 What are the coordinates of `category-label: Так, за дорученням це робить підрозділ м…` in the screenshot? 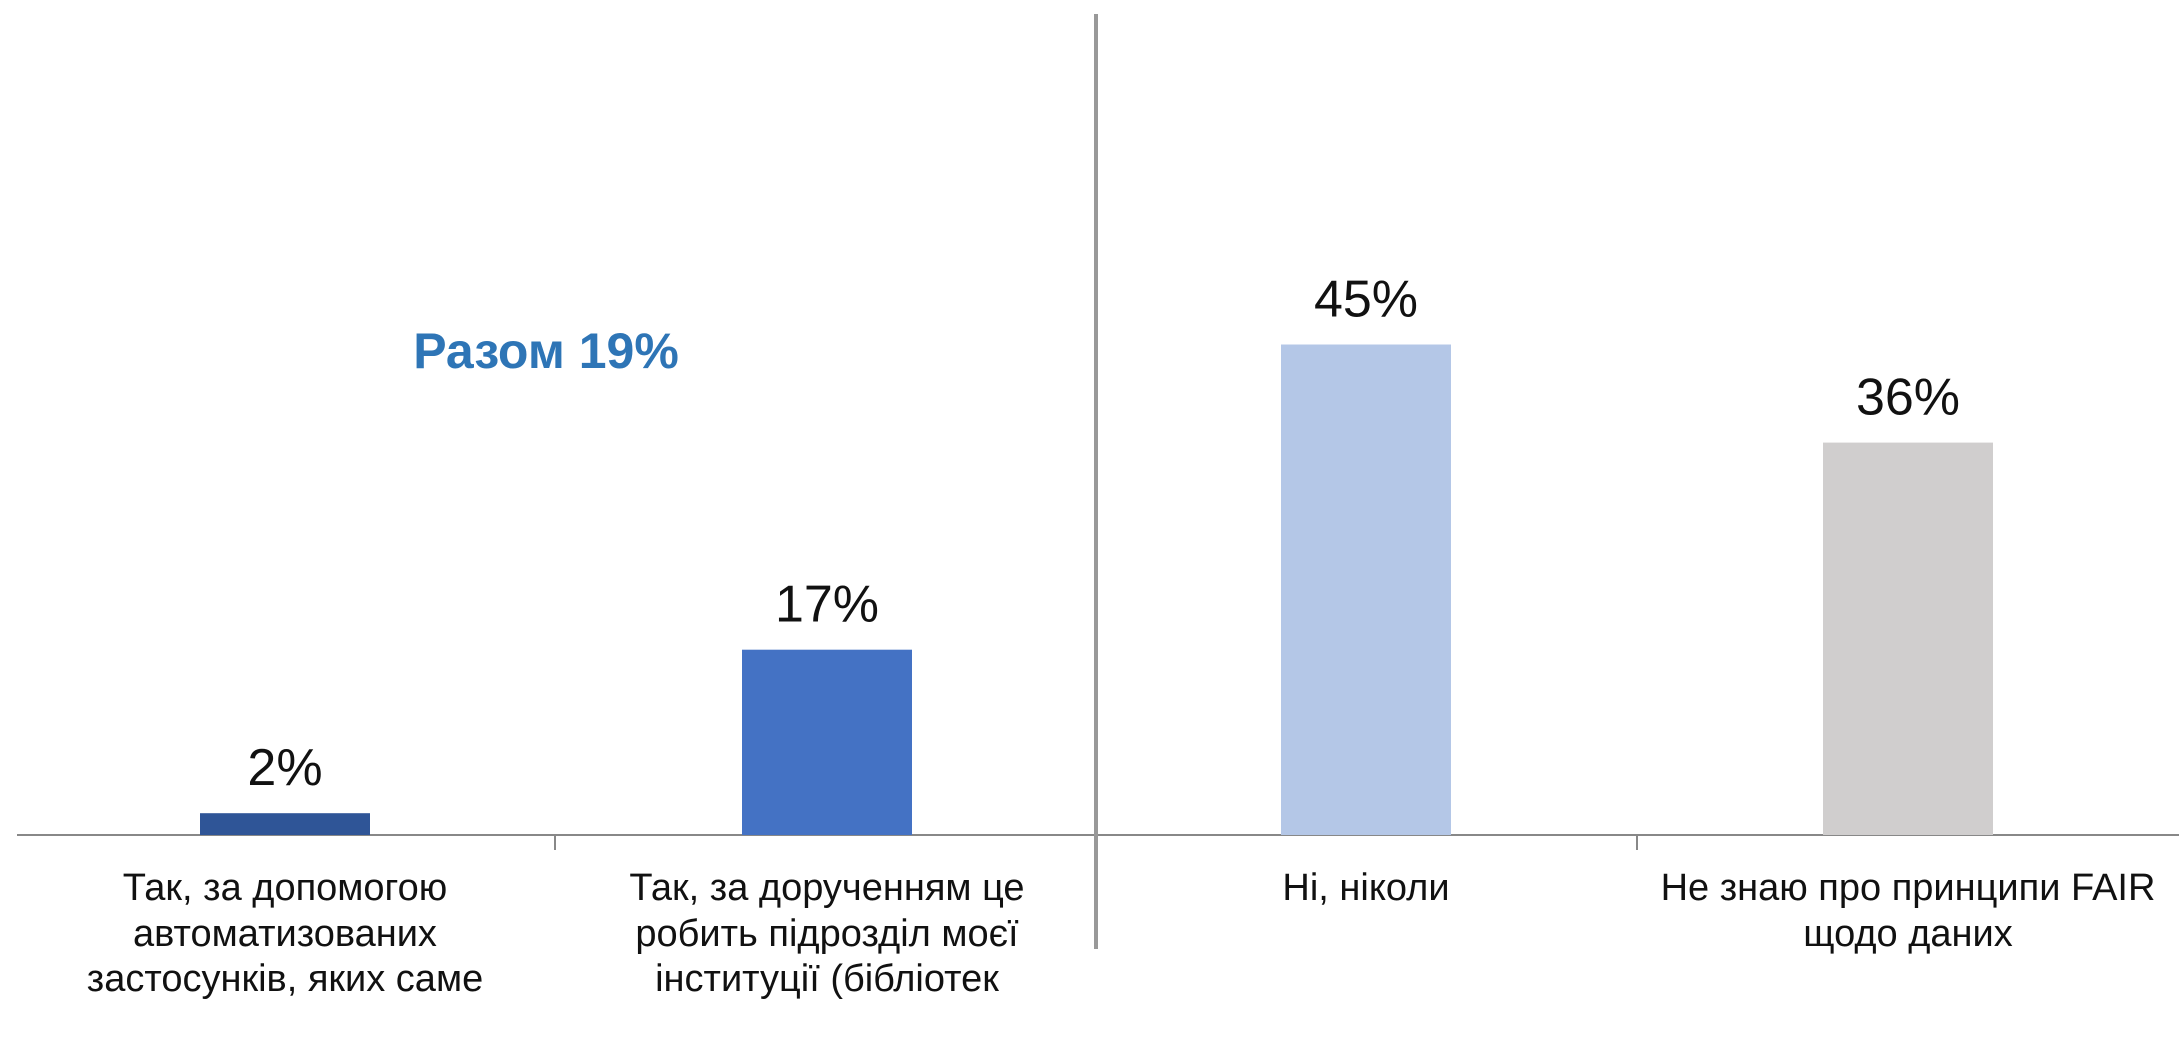 It's located at (827, 934).